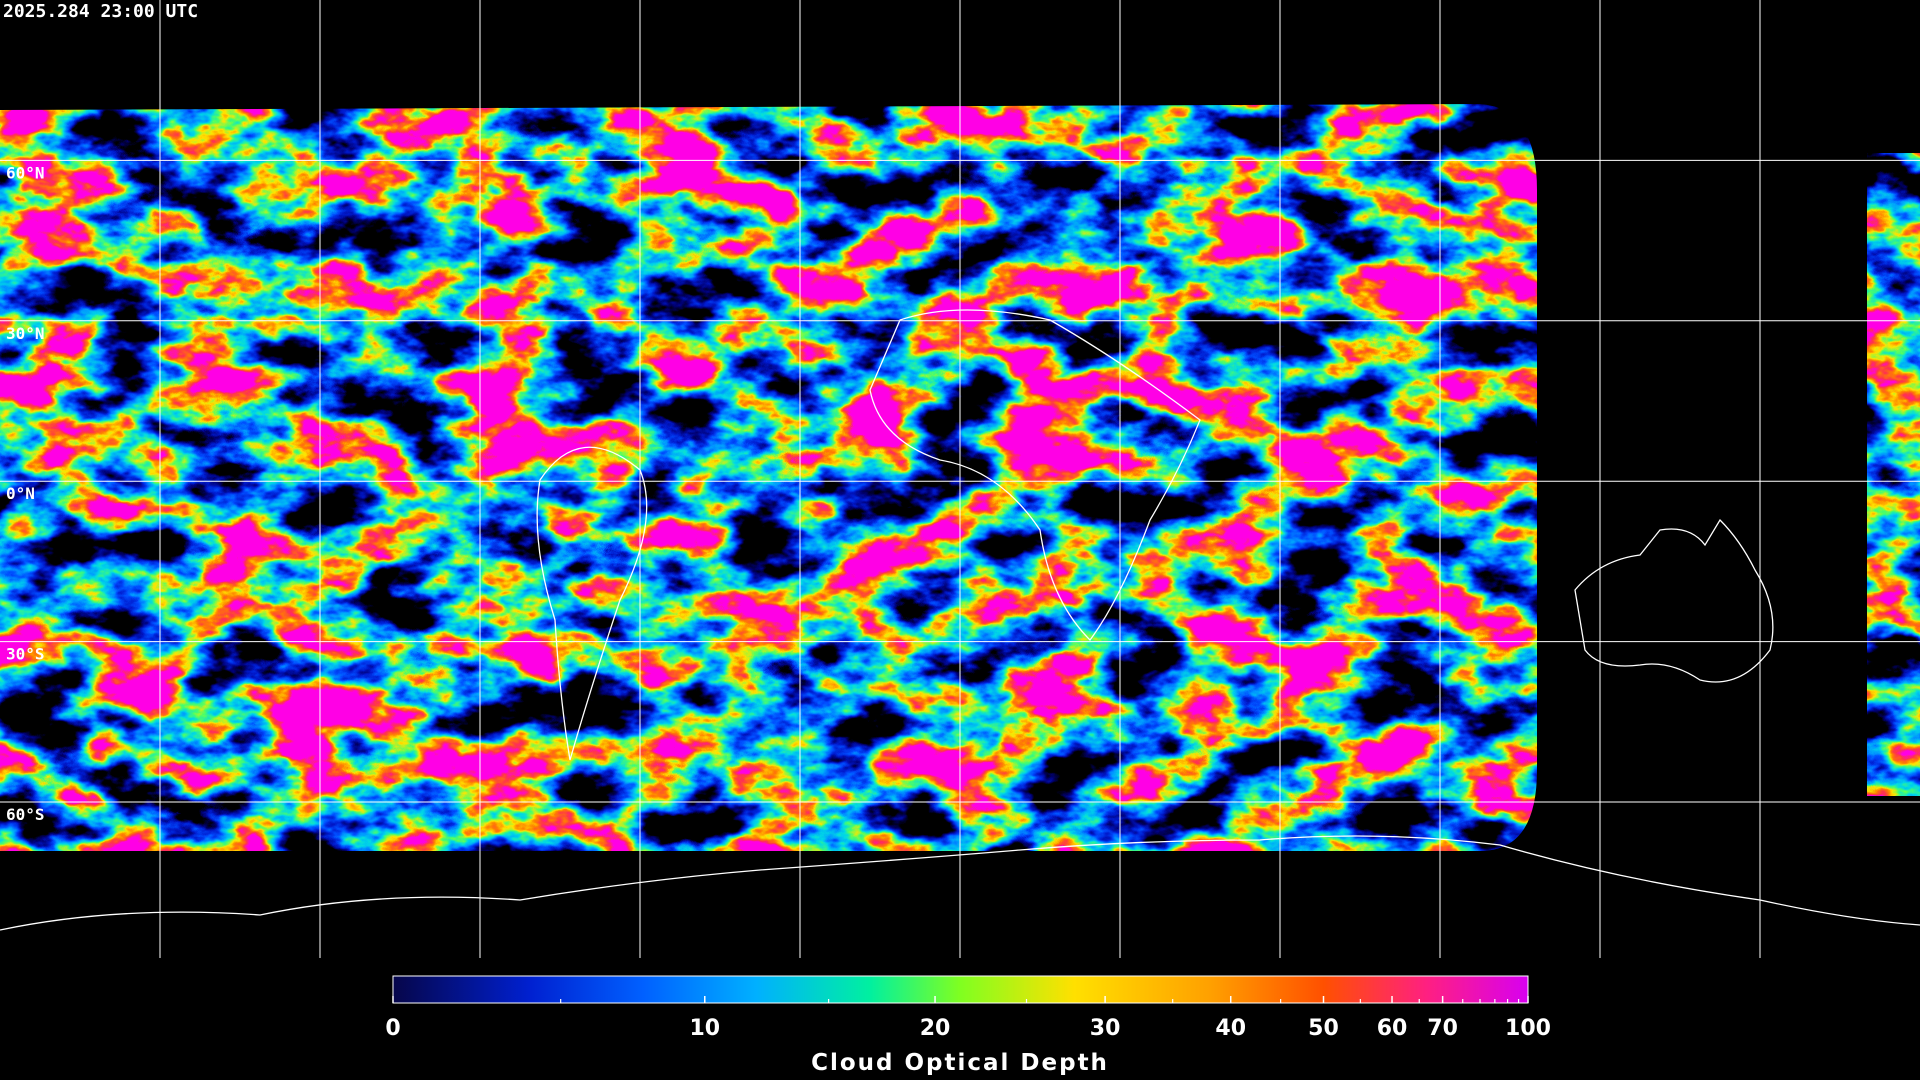 This screenshot has height=1080, width=1920. I want to click on lat-label: 60°N, so click(25, 172).